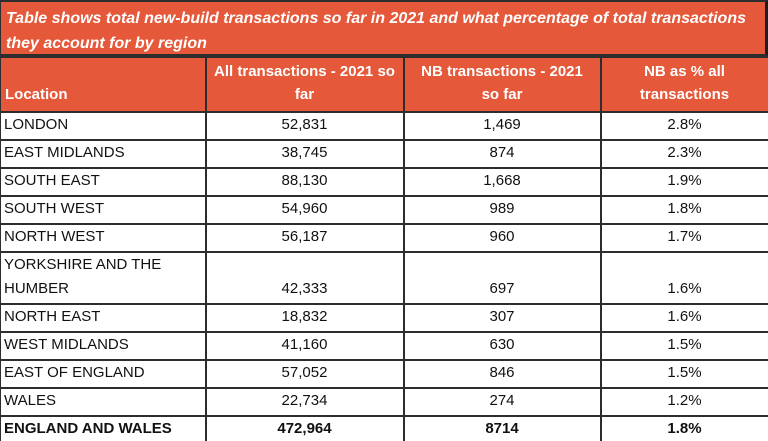 This screenshot has width=768, height=441. Describe the element at coordinates (103, 238) in the screenshot. I see `location-cell: NORTH WEST` at that location.